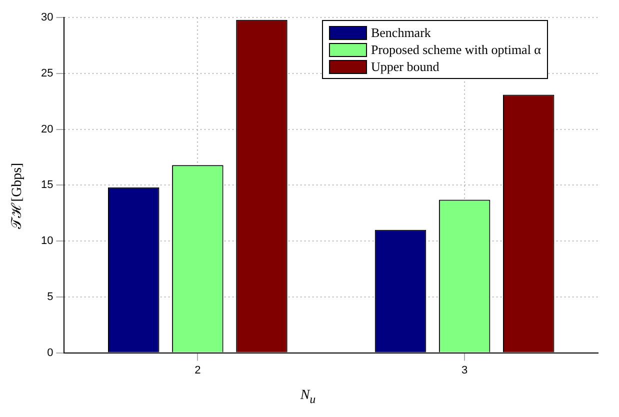 The image size is (619, 417). Describe the element at coordinates (400, 32) in the screenshot. I see `legend-label: Benchmark` at that location.